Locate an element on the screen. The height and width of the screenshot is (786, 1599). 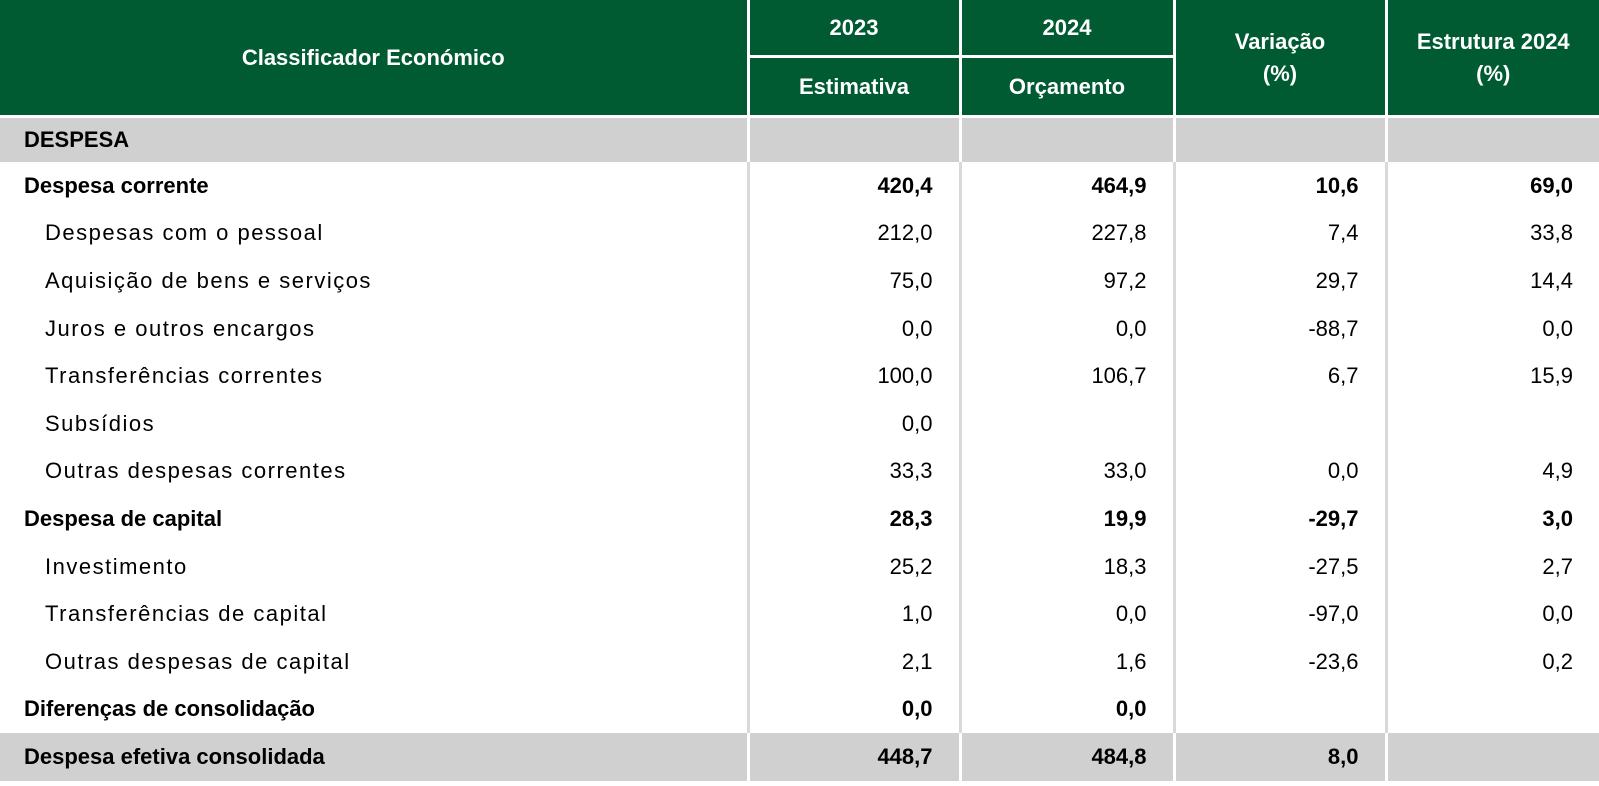
header-classifier: Classificador Económico is located at coordinates (375, 59).